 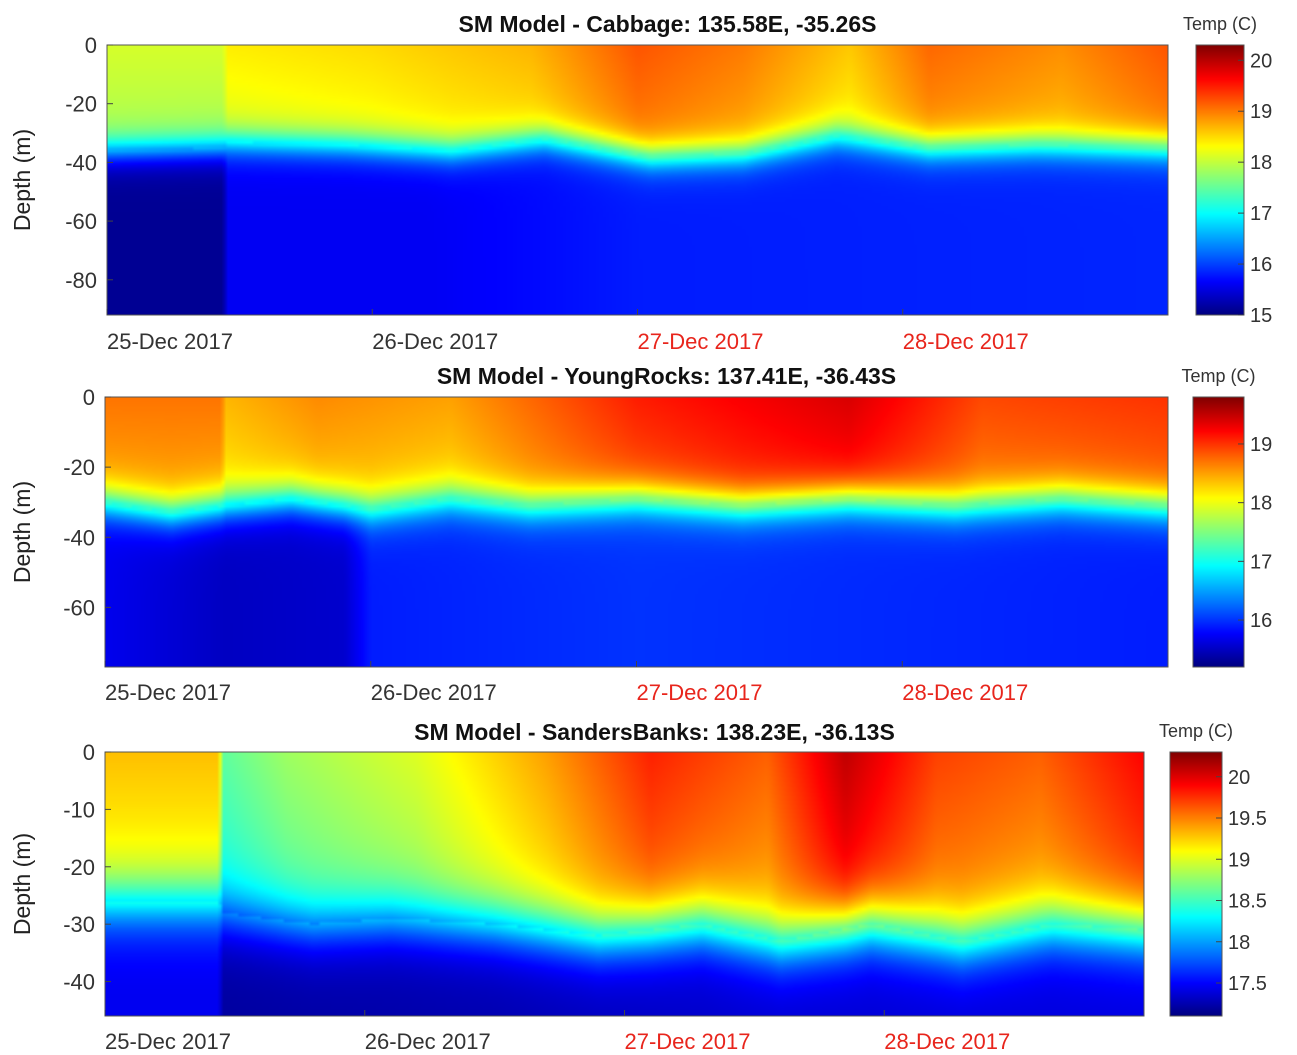 What do you see at coordinates (668, 24) in the screenshot?
I see `chart-title: SM Model - Cabbage: 135.58E, -35.26S` at bounding box center [668, 24].